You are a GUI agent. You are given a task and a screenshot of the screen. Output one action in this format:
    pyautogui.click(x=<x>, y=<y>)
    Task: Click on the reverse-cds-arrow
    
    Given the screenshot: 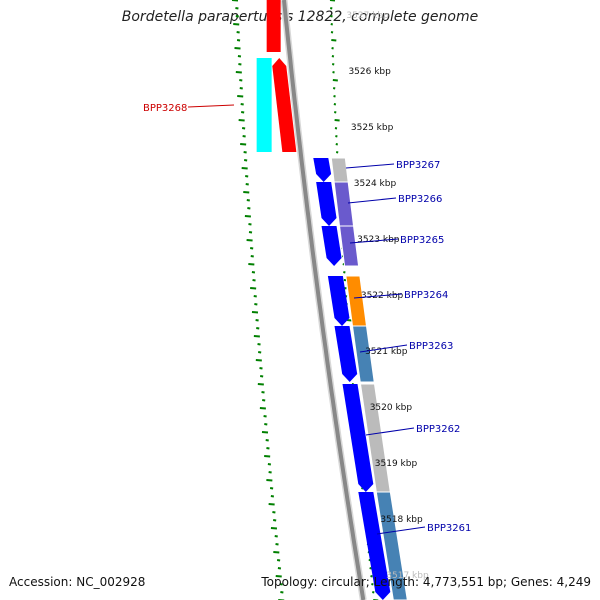 What is the action you would take?
    pyautogui.click(x=284, y=105)
    